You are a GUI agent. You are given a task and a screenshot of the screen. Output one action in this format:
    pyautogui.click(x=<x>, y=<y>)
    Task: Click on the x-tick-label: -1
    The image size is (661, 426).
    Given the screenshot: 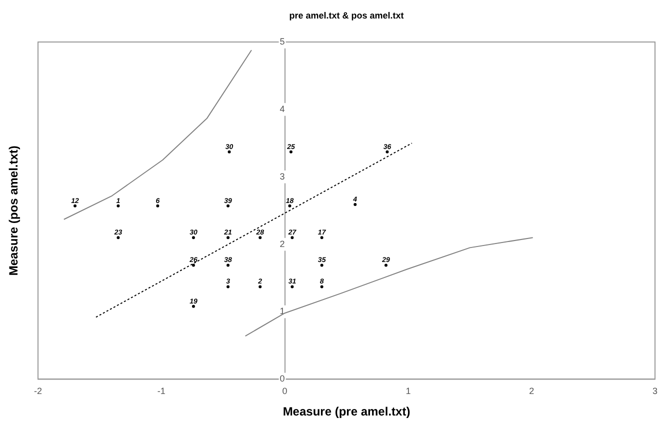 What is the action you would take?
    pyautogui.click(x=161, y=391)
    